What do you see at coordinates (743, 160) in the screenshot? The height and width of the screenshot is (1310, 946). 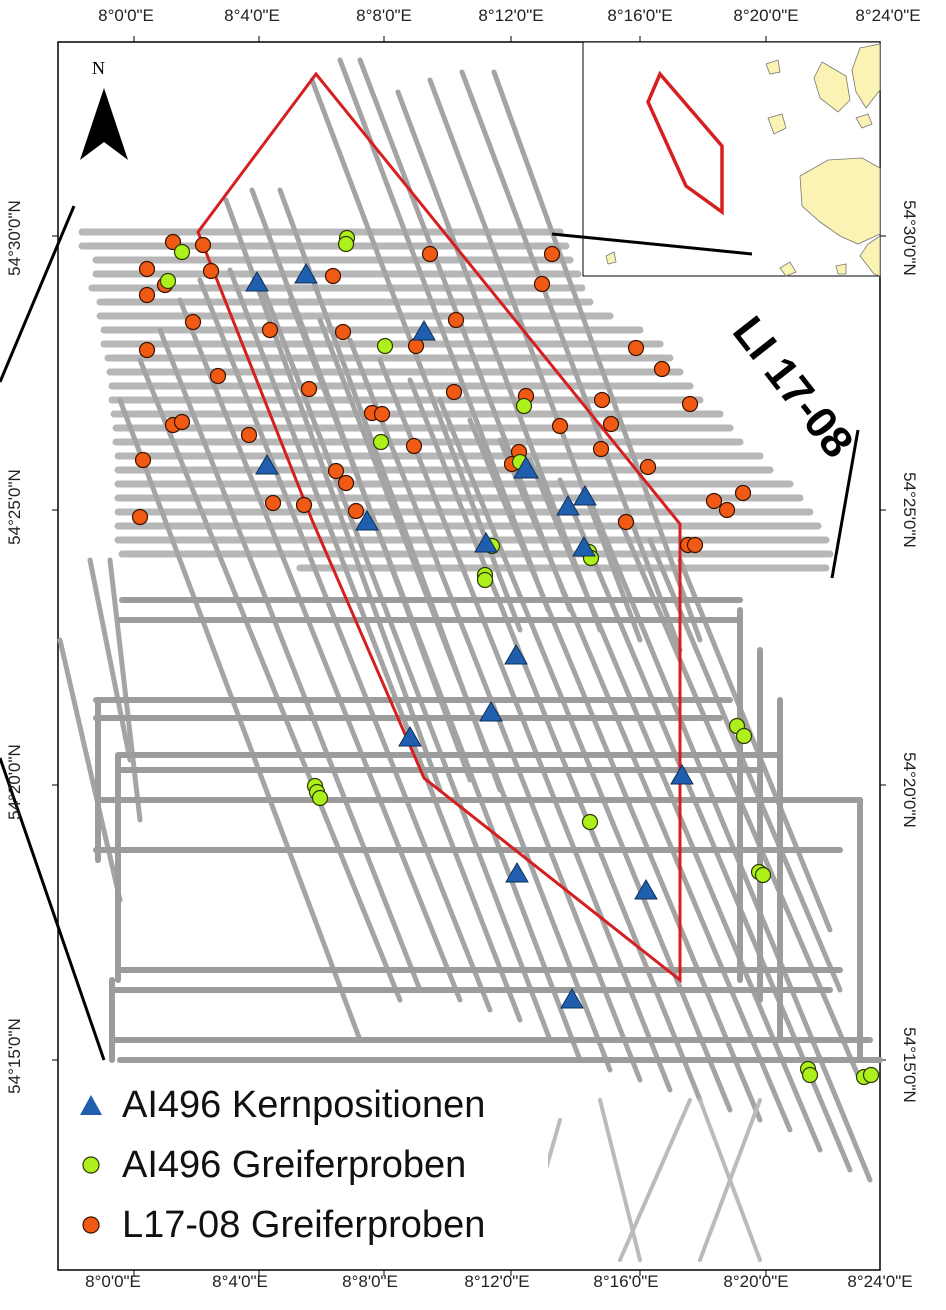 I see `inset-land` at bounding box center [743, 160].